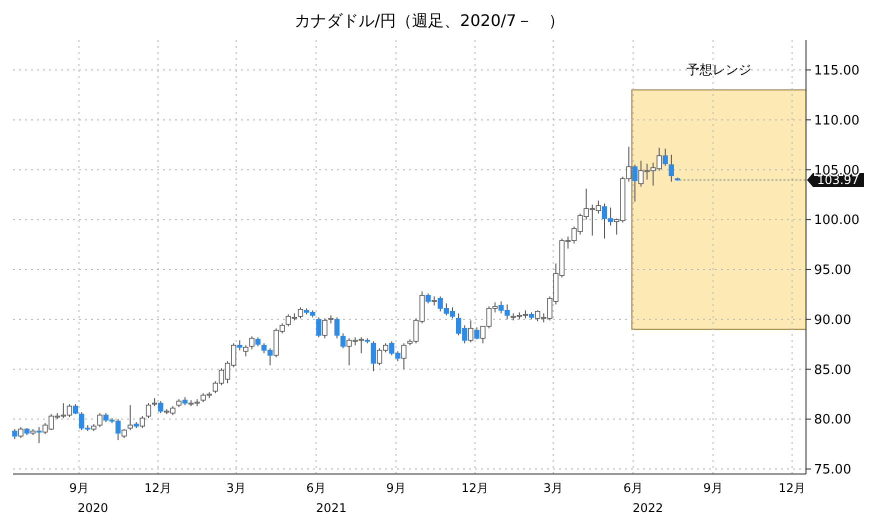  What do you see at coordinates (833, 320) in the screenshot?
I see `y-tick-label: 90.00` at bounding box center [833, 320].